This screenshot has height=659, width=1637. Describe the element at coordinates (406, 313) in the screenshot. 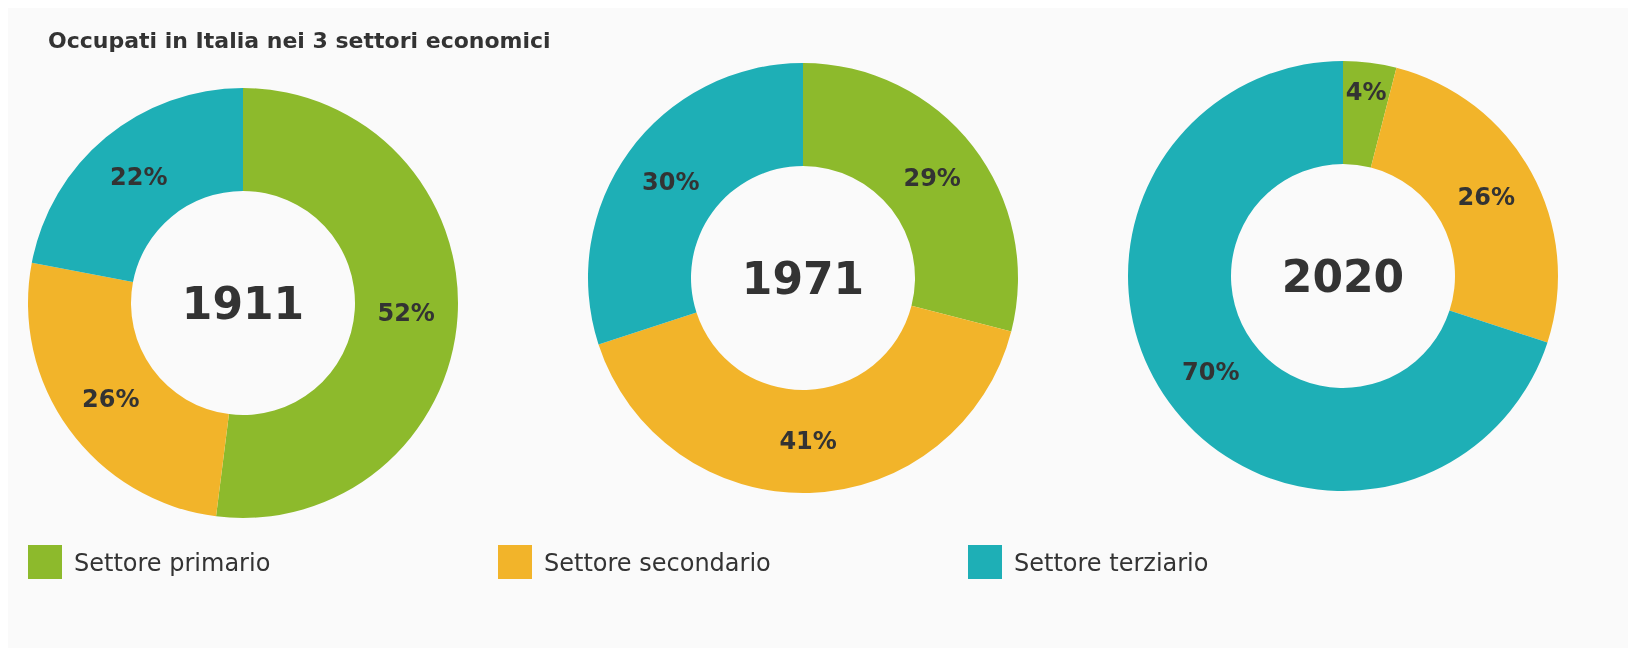

I see `data-label: 52%` at that location.